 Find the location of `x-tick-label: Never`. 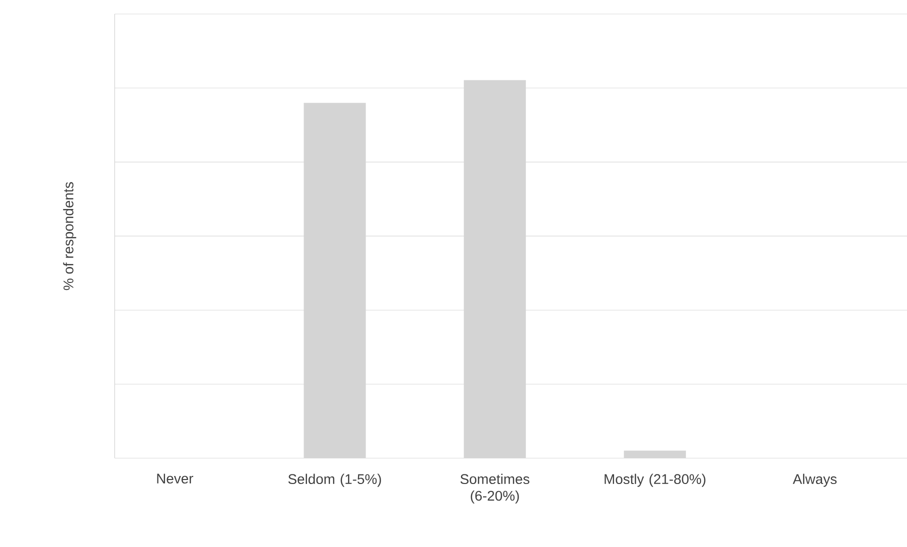

x-tick-label: Never is located at coordinates (175, 479).